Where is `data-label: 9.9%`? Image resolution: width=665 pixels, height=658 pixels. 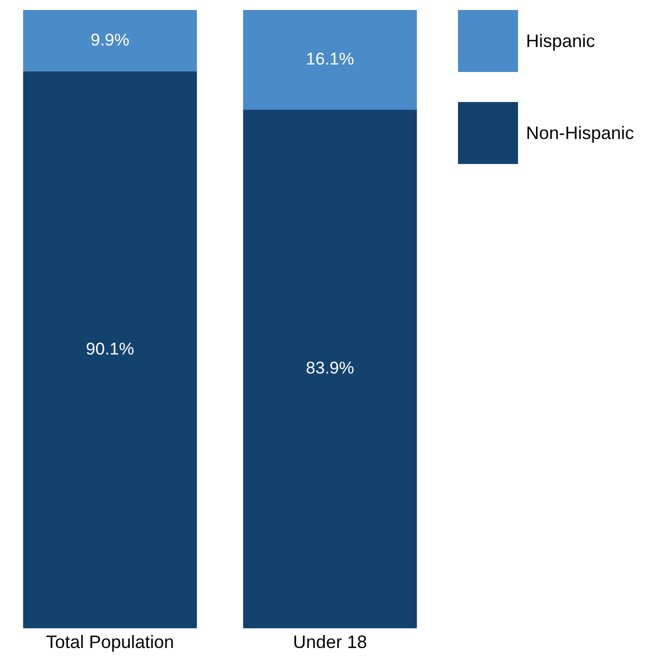 data-label: 9.9% is located at coordinates (110, 40).